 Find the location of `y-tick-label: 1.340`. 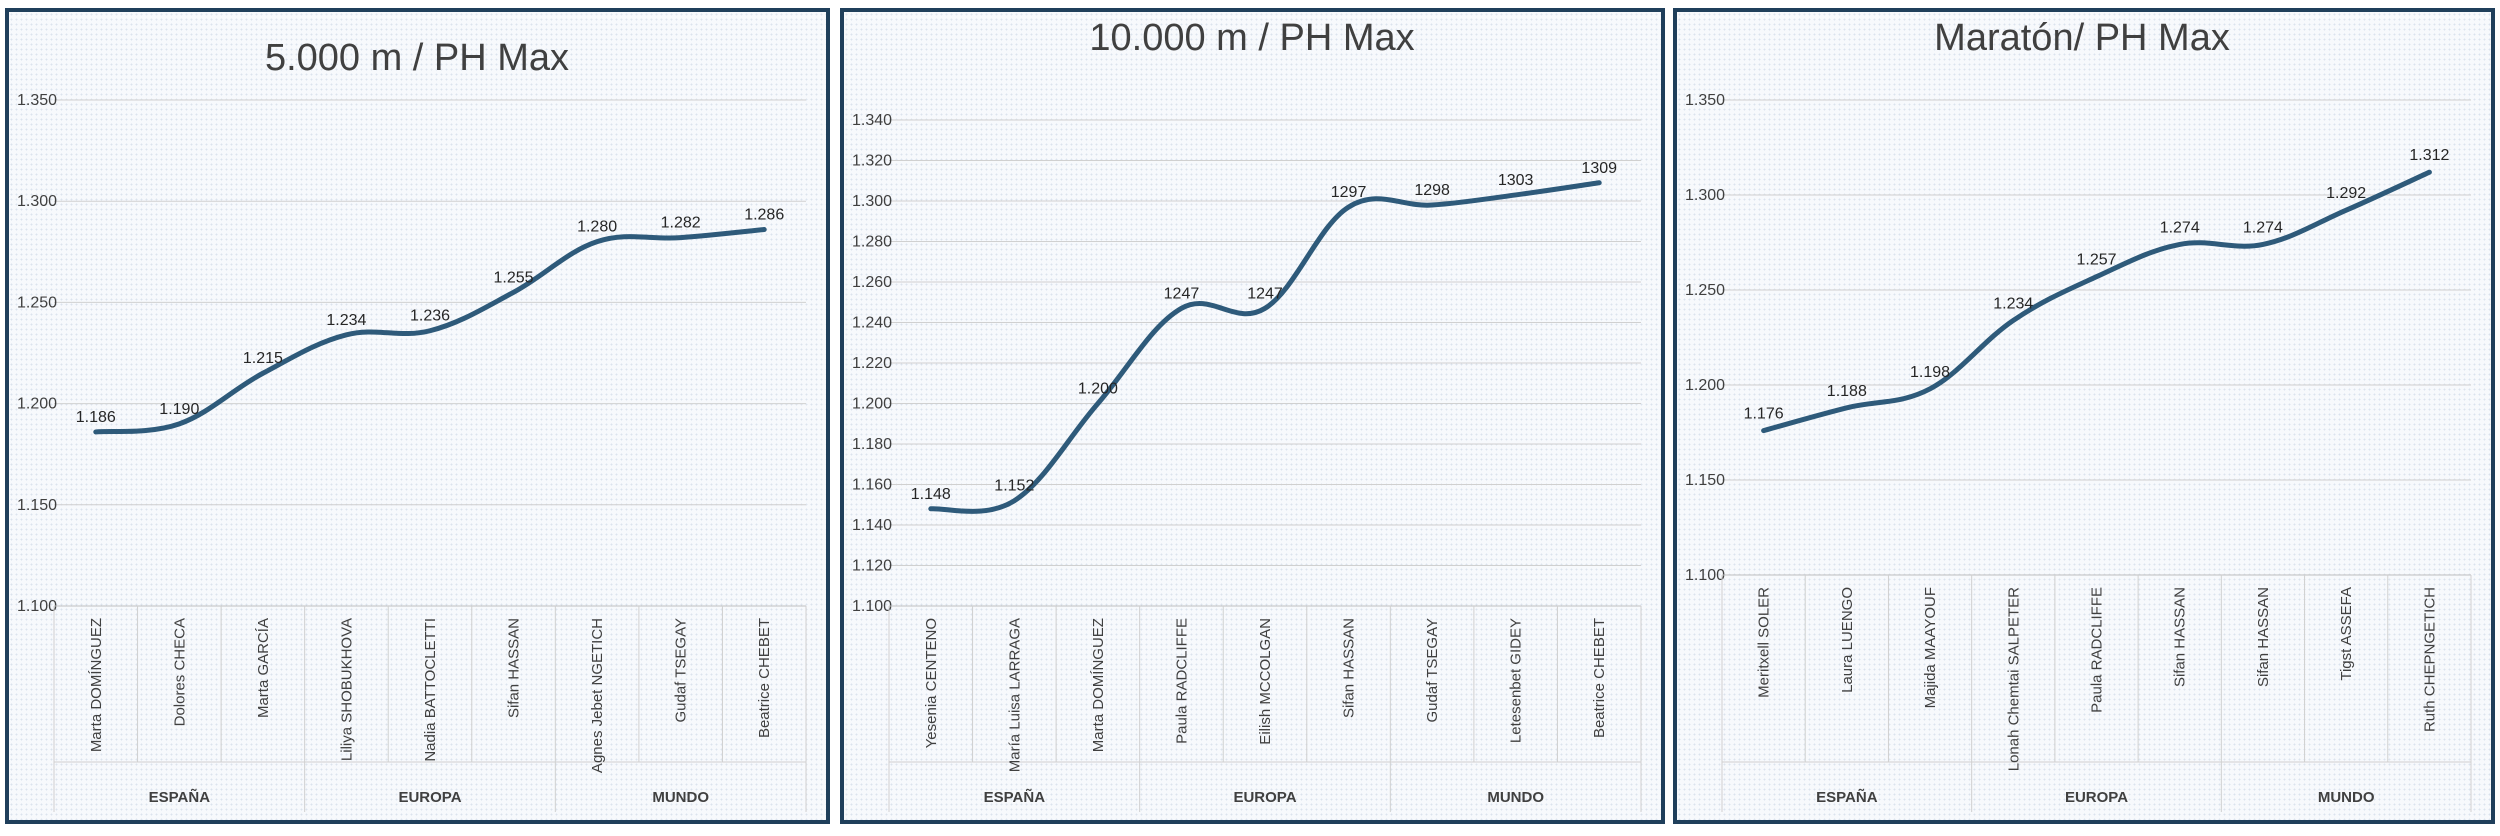

y-tick-label: 1.340 is located at coordinates (872, 120).